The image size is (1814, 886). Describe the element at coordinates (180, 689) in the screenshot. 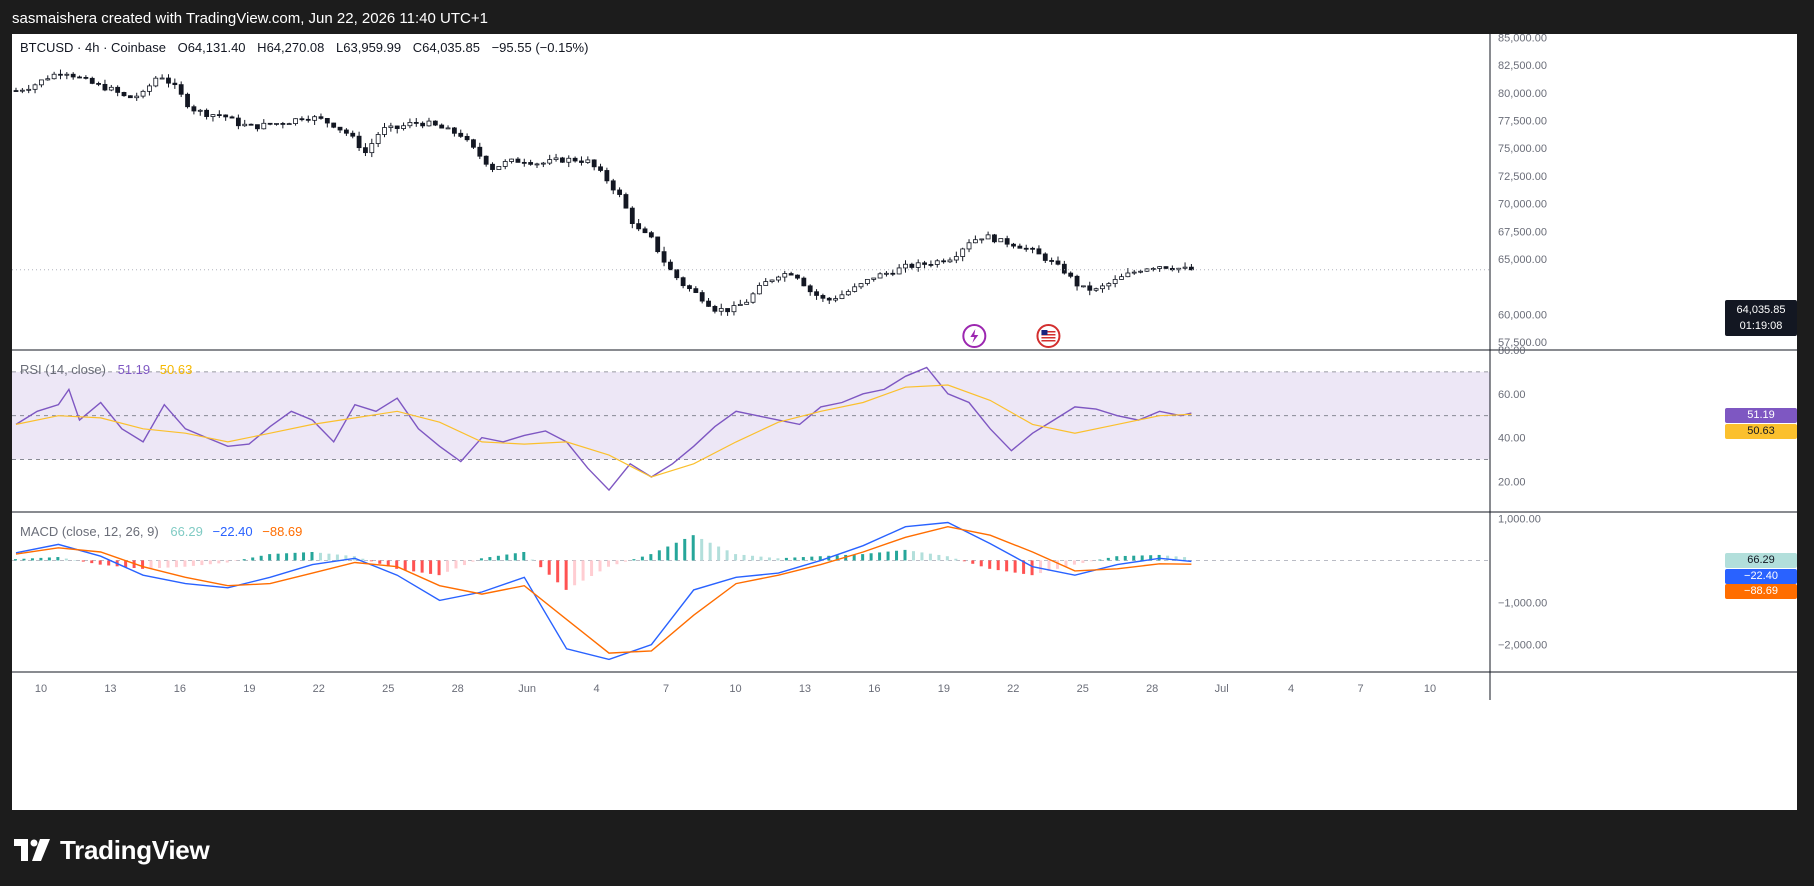

I see `time-tick-label: 16` at that location.